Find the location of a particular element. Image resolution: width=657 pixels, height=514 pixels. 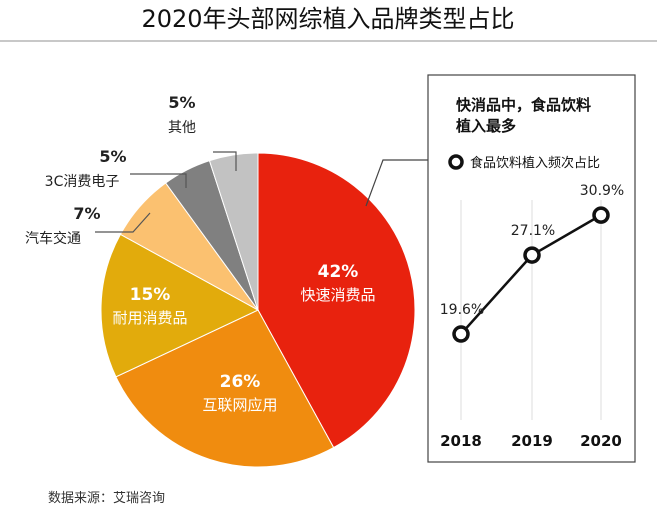

slice-category-label: 快速消费品 is located at coordinates (337, 295).